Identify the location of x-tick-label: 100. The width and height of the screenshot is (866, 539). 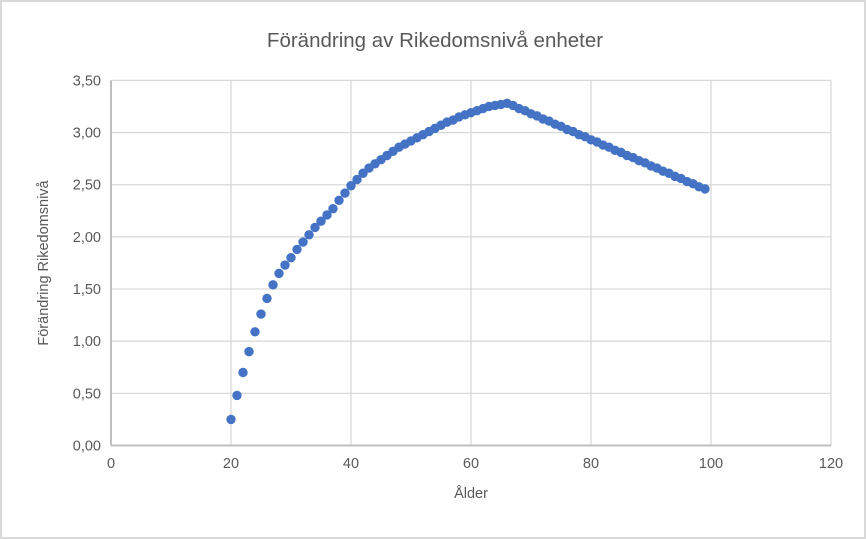
(711, 464).